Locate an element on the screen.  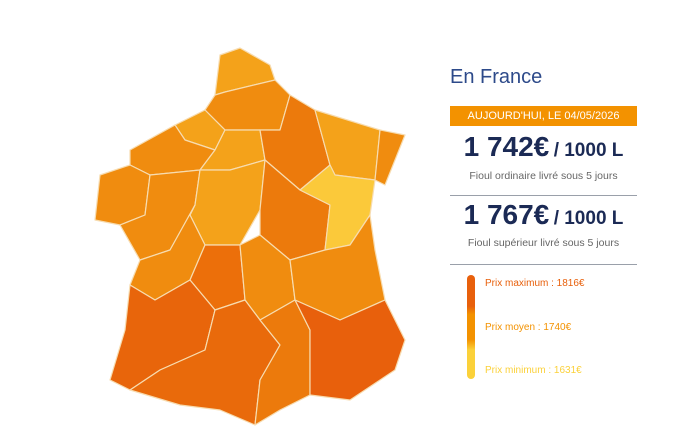
price: 1 742€ / 1000 L is located at coordinates (543, 147).